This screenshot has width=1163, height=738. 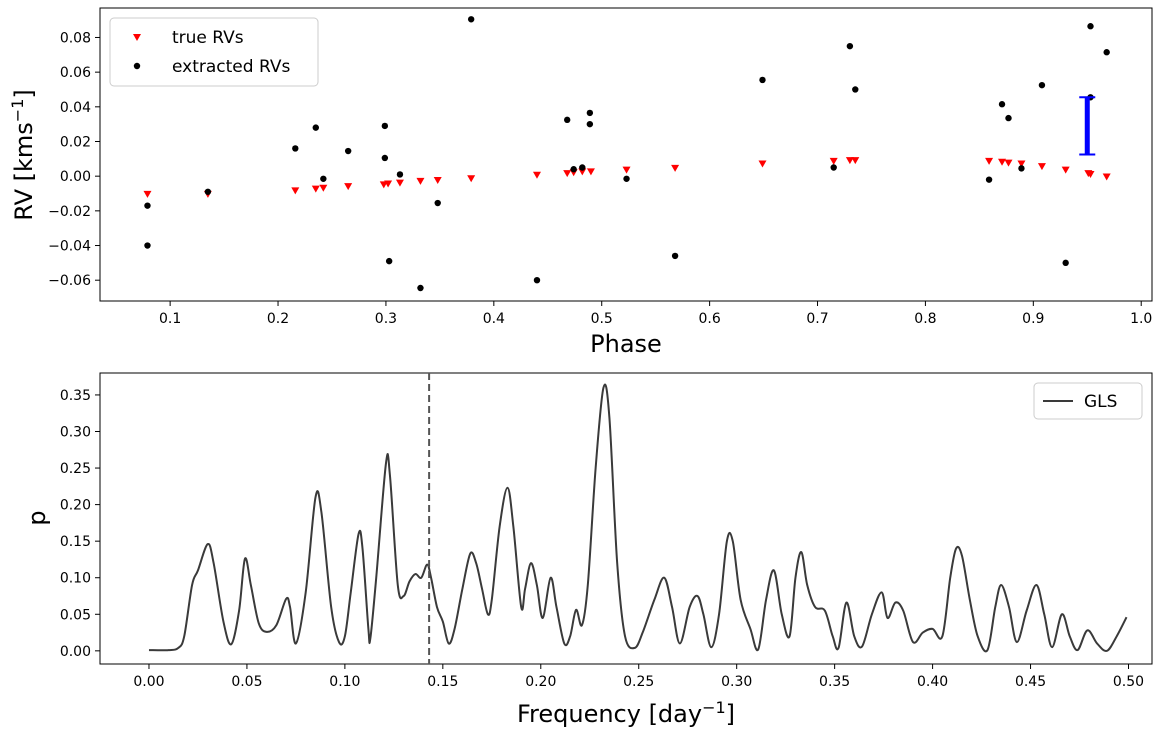 I want to click on x-tick-label: 0.45, so click(x=1030, y=682).